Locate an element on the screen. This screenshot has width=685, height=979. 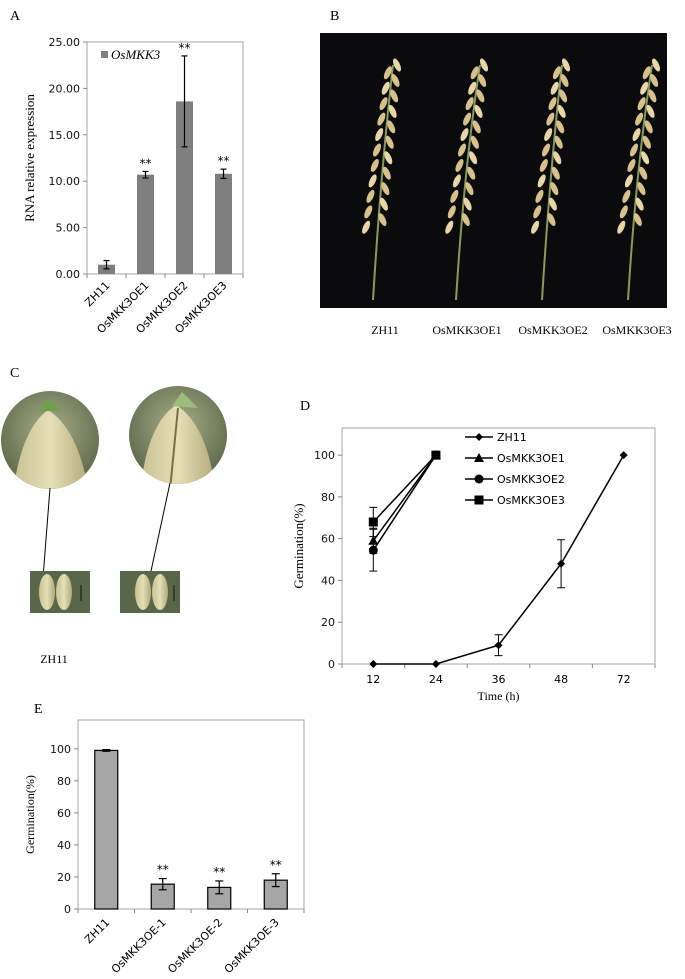
photo-background is located at coordinates (493, 170).